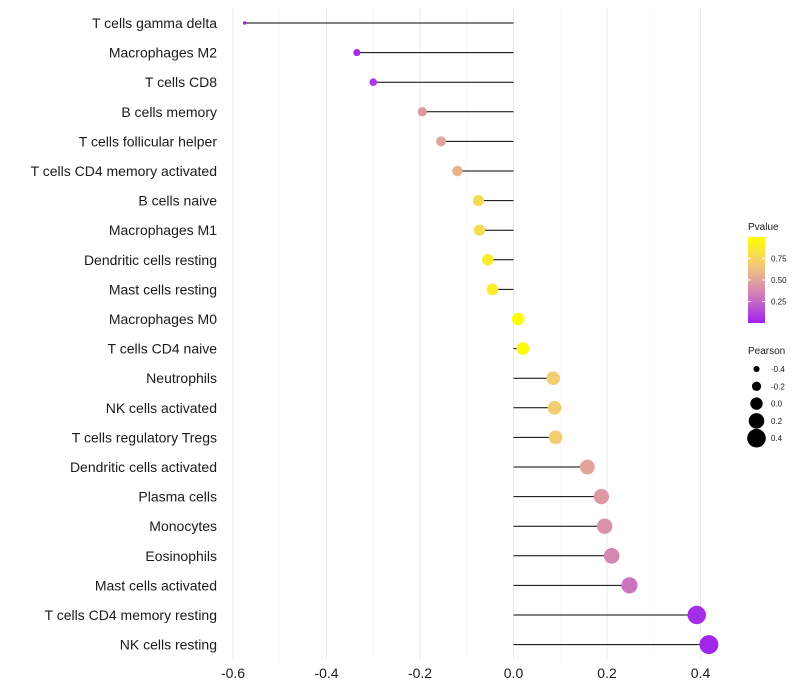  I want to click on legend-pearson-label: 0.4, so click(777, 438).